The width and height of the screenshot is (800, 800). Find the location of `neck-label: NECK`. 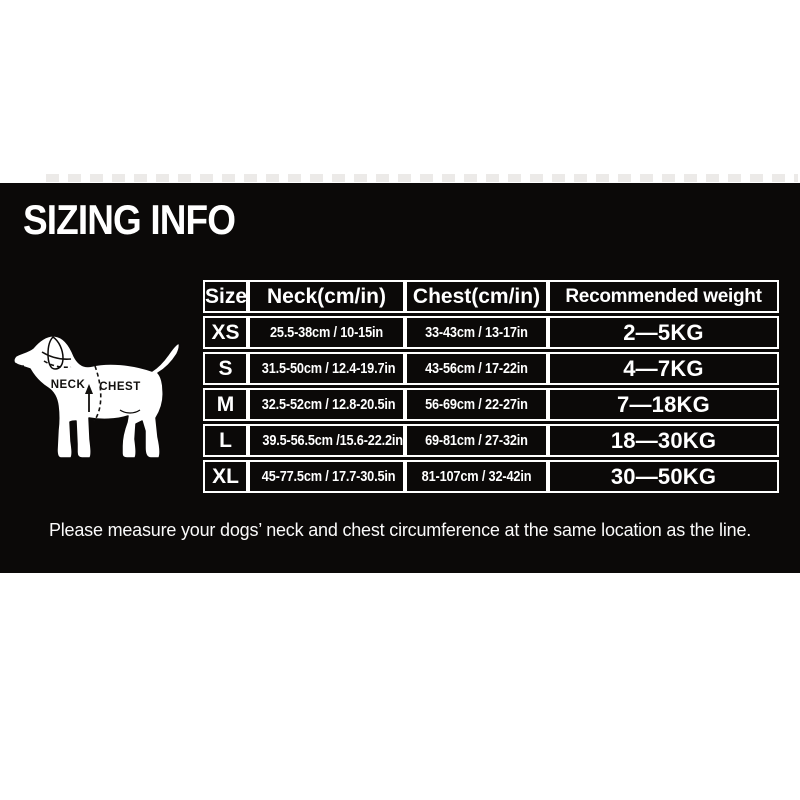

neck-label: NECK is located at coordinates (68, 385).